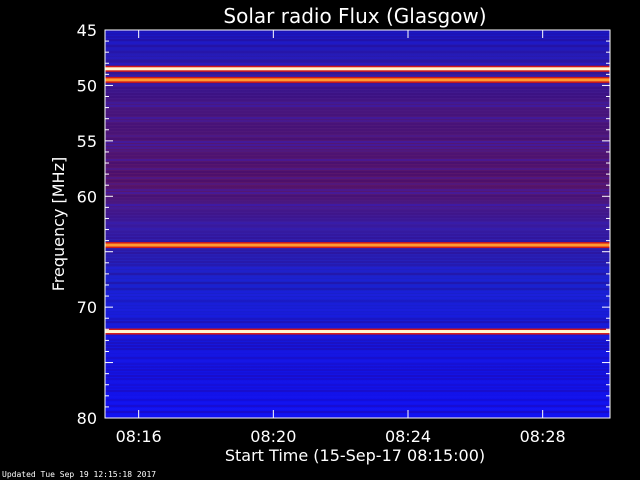 The height and width of the screenshot is (480, 640). Describe the element at coordinates (87, 307) in the screenshot. I see `y-tick-label: 70` at that location.